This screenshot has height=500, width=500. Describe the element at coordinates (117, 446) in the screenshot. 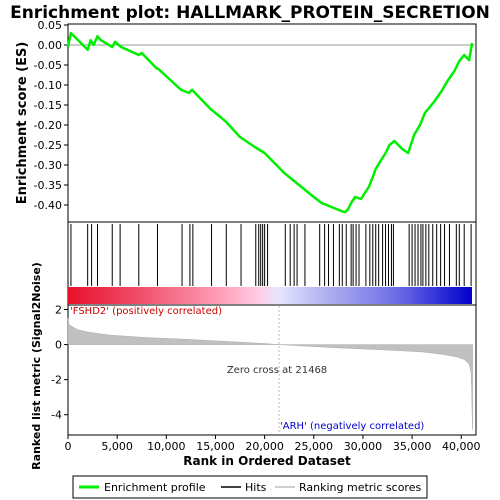

I see `x-tick-label: 5,000` at that location.